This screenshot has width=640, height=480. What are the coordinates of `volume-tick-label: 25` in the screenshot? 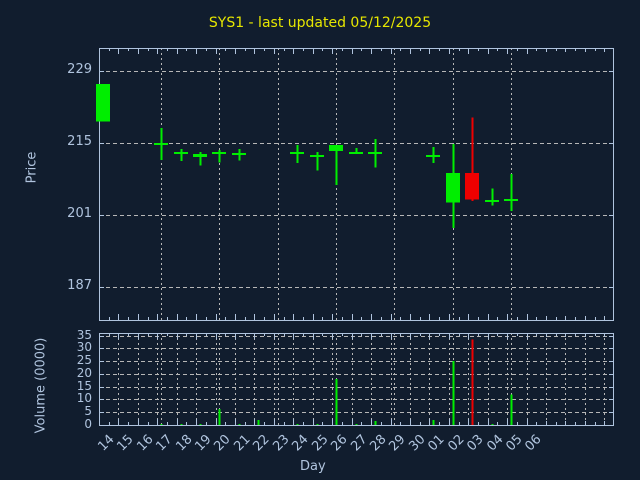 It's located at (84, 360).